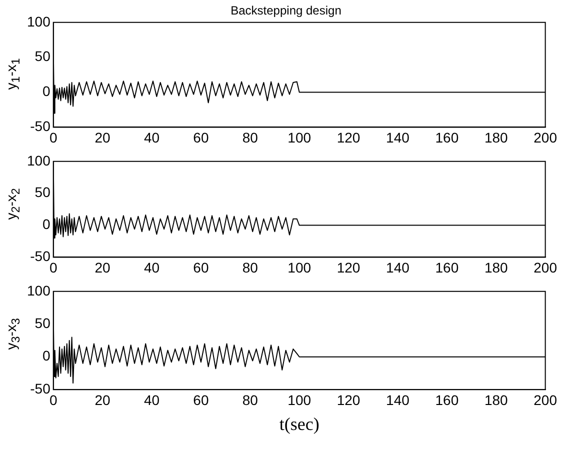 This screenshot has height=474, width=564. I want to click on chart-title: Backstepping design, so click(286, 11).